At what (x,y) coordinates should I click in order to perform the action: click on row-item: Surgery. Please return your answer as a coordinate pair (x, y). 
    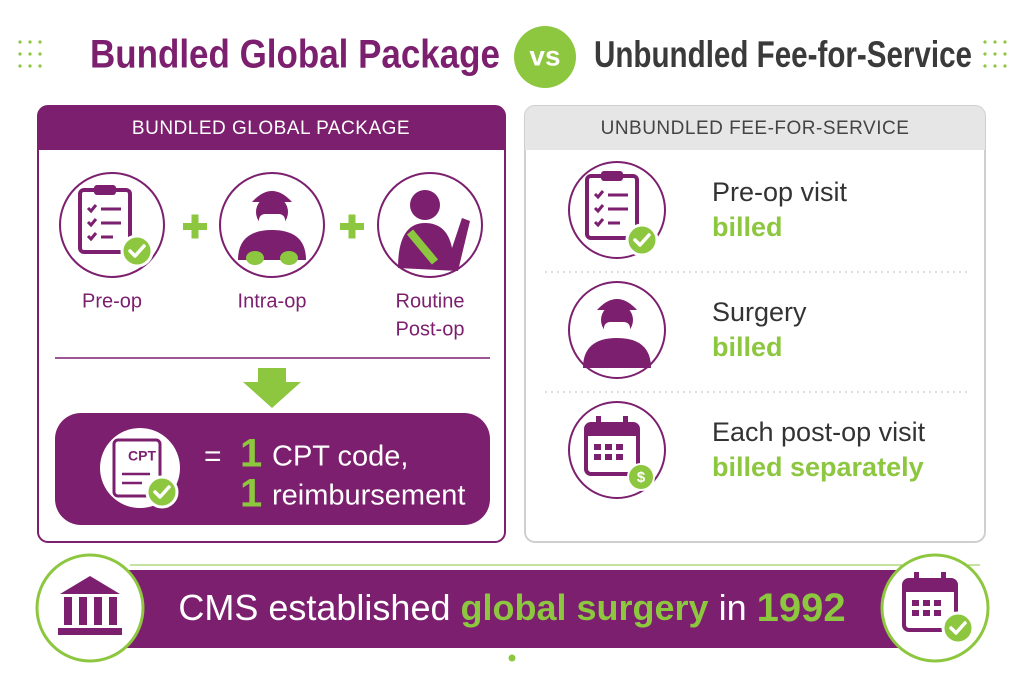
    Looking at the image, I should click on (759, 312).